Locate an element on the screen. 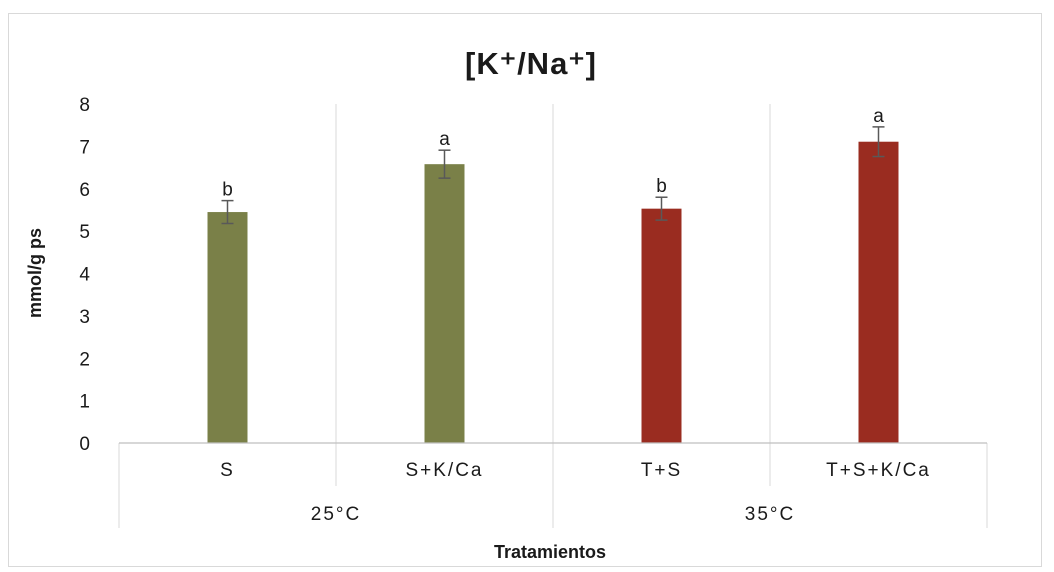  x-category-label: S+K/Ca is located at coordinates (444, 470).